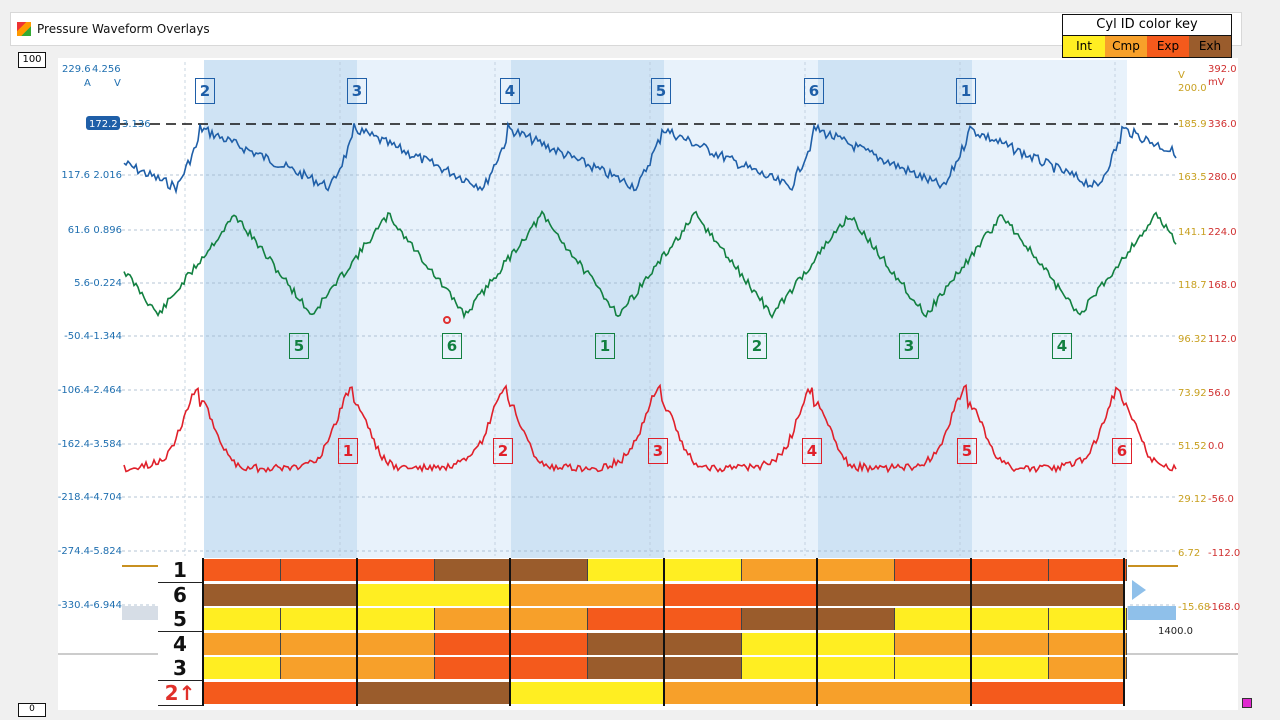 The image size is (1280, 720). I want to click on zoom-marker-0: 0, so click(32, 710).